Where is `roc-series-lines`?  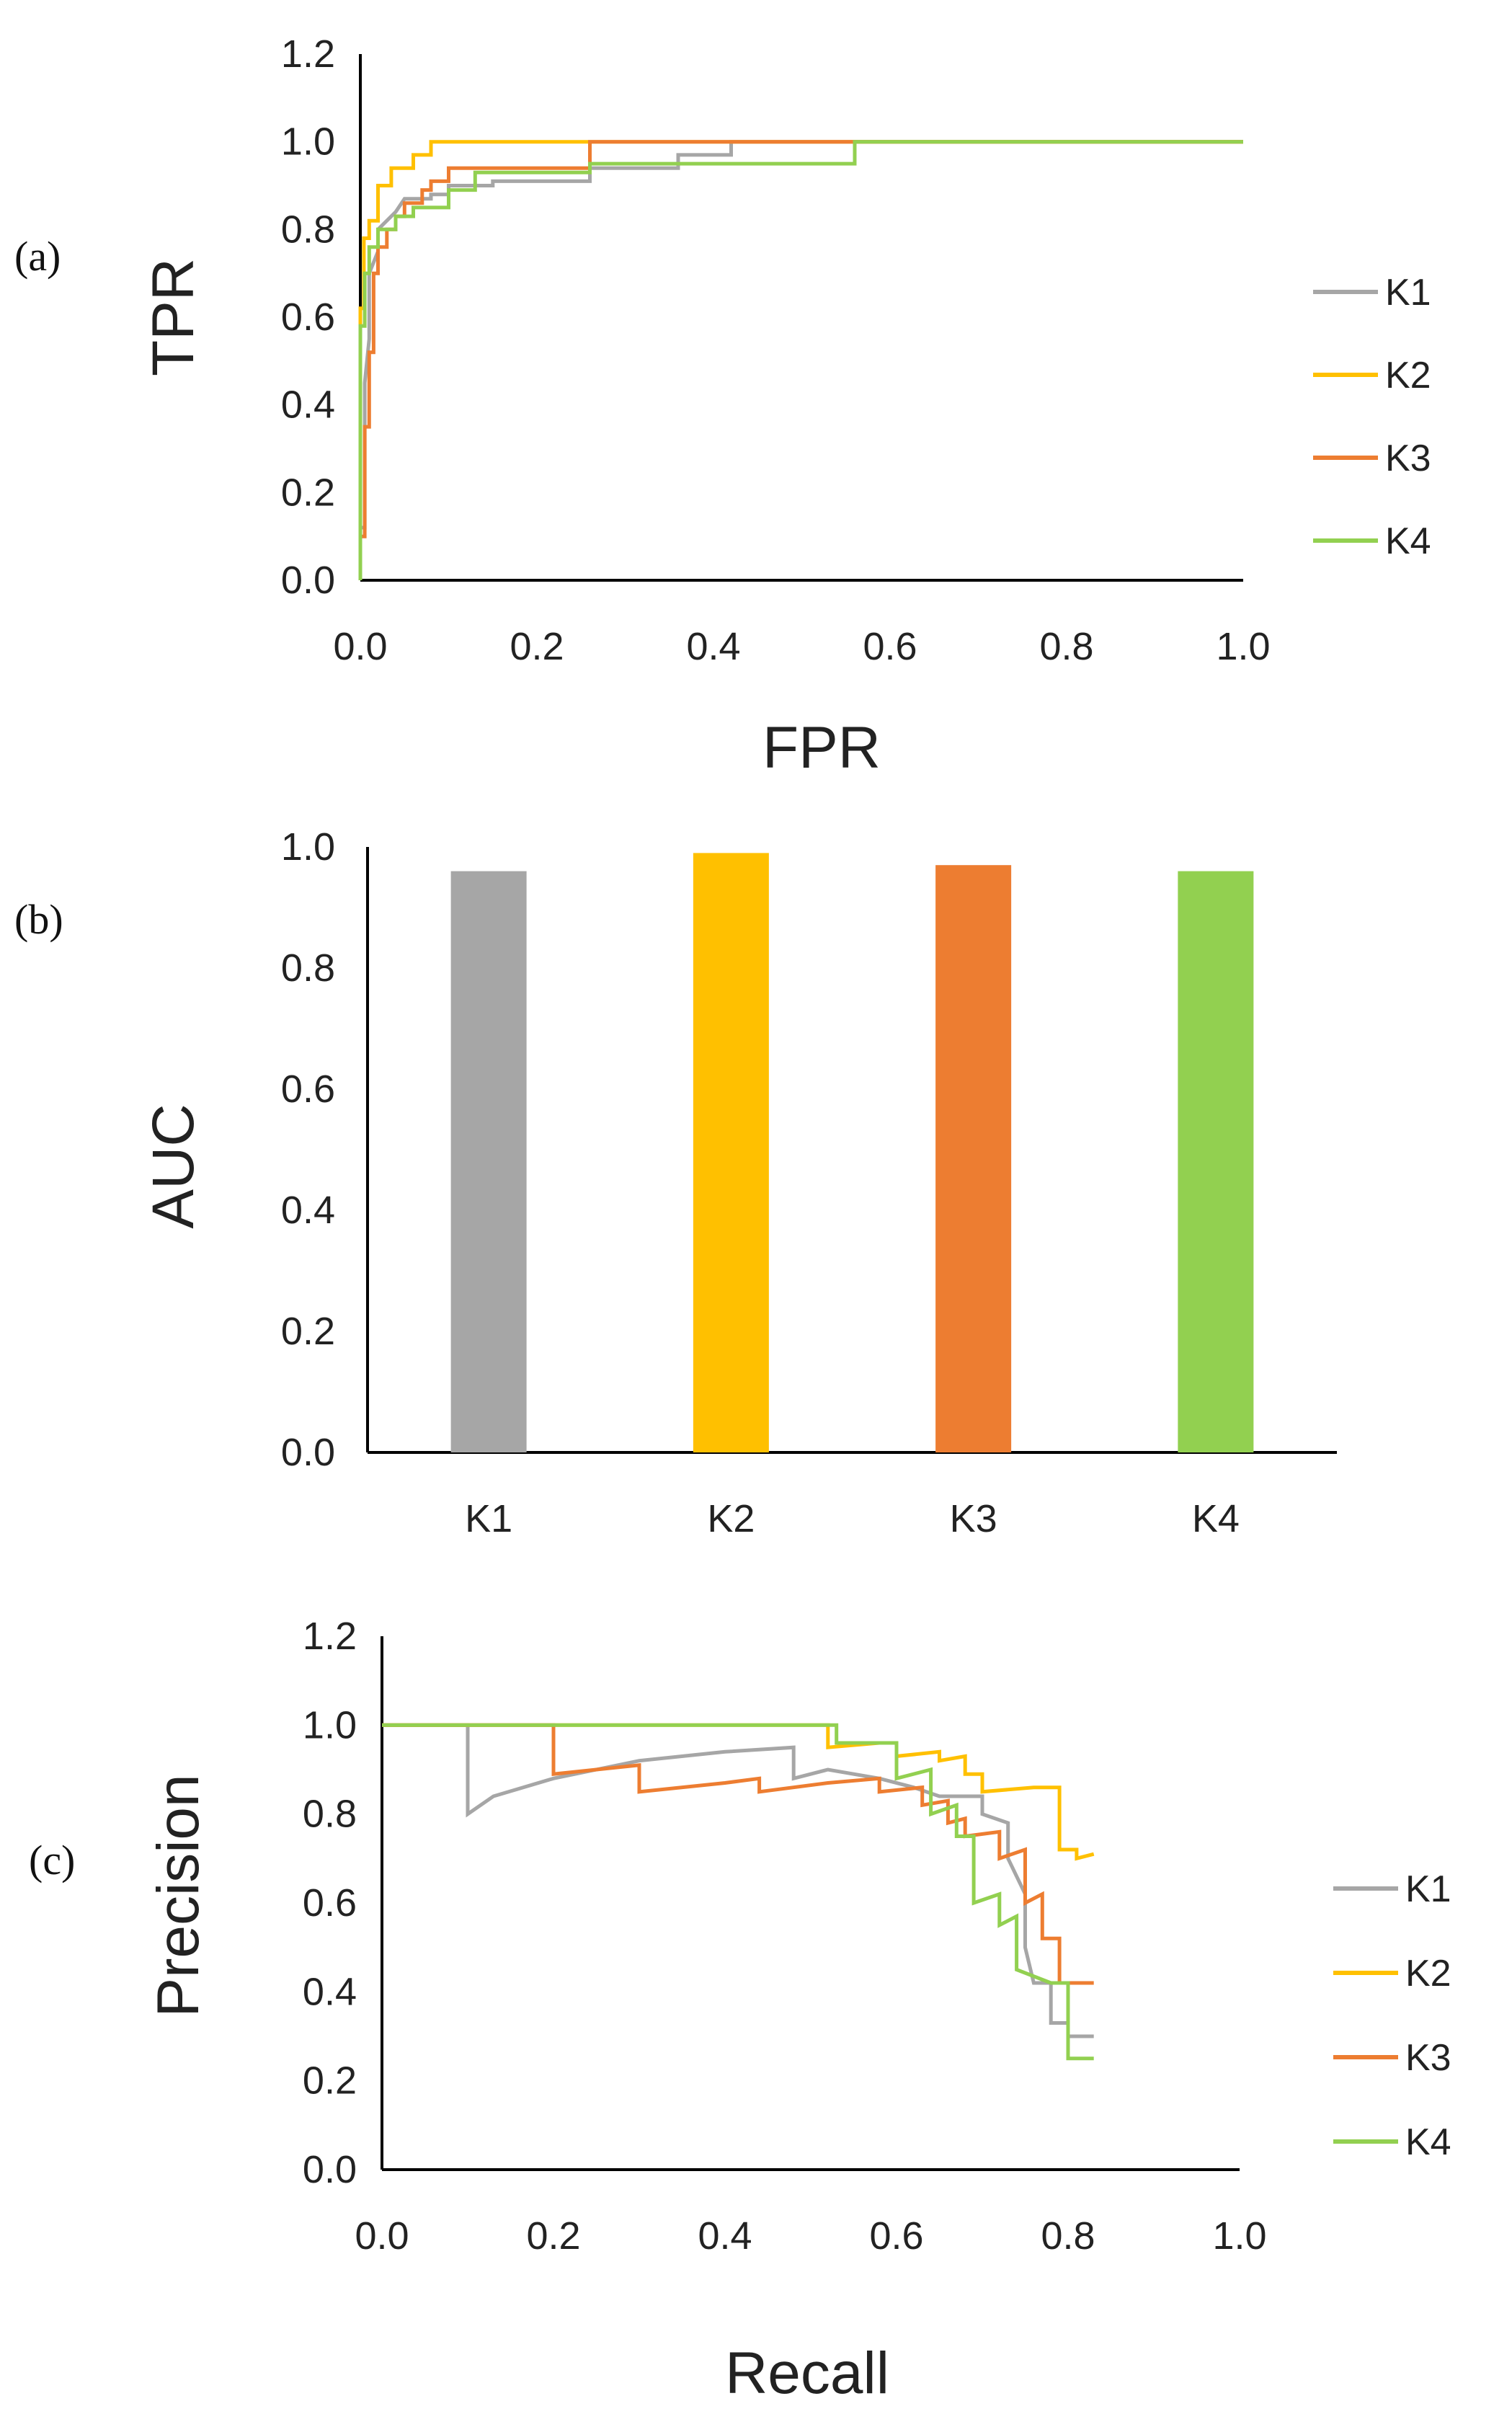 roc-series-lines is located at coordinates (801, 360).